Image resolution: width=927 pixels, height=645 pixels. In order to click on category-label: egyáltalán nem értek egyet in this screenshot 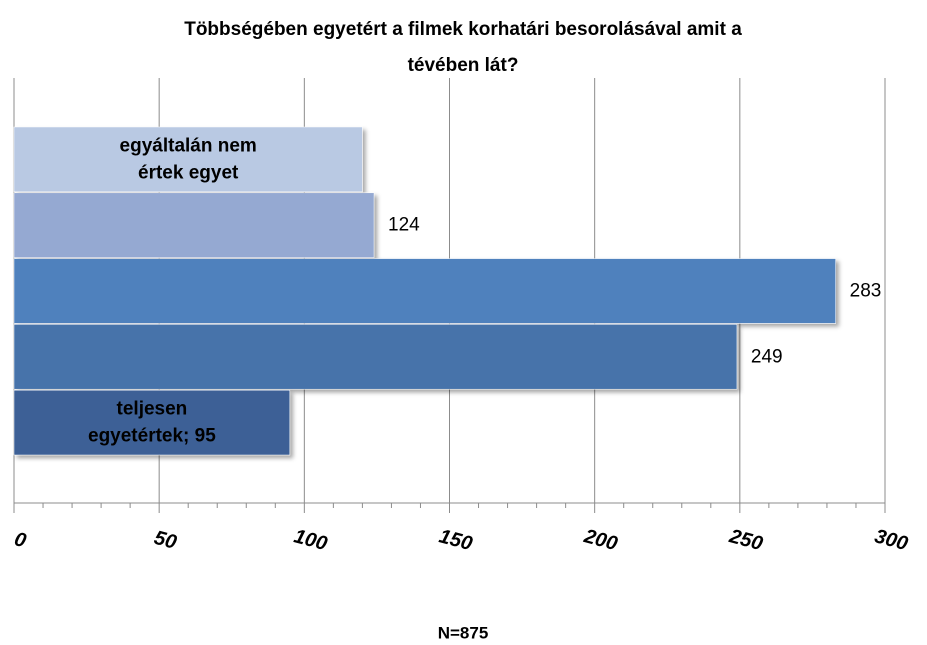, I will do `click(188, 159)`.